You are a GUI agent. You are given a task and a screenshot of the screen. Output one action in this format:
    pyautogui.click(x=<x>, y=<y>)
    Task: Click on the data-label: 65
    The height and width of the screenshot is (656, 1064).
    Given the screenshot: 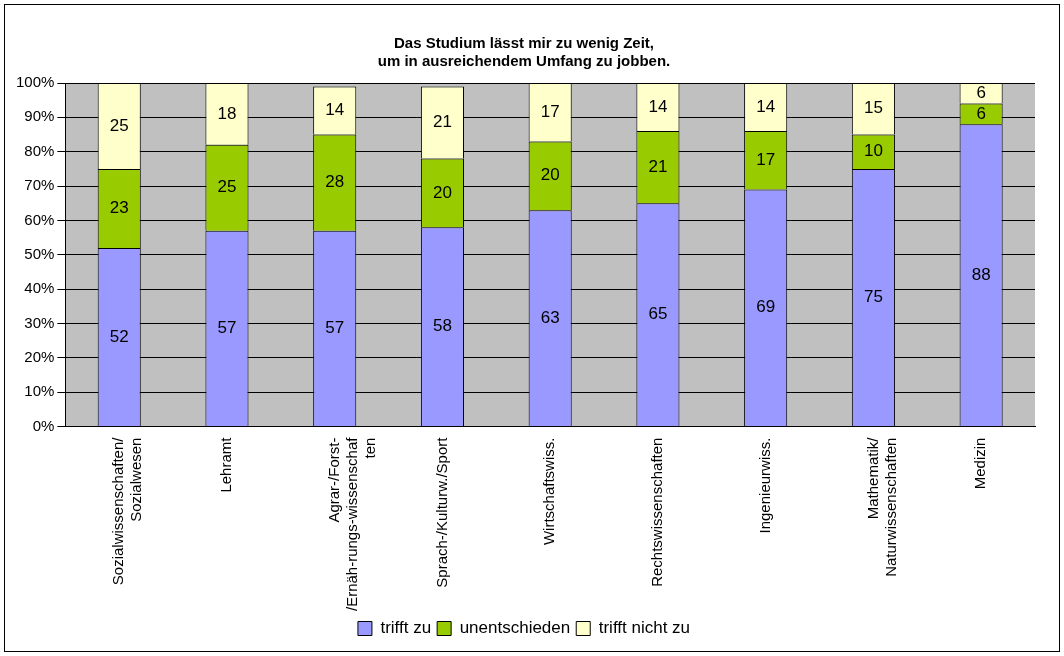 What is the action you would take?
    pyautogui.click(x=658, y=314)
    